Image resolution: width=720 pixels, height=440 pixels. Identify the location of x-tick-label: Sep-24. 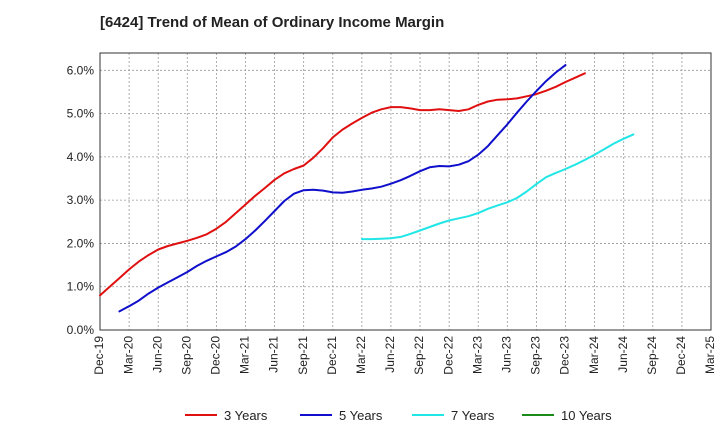
(652, 355).